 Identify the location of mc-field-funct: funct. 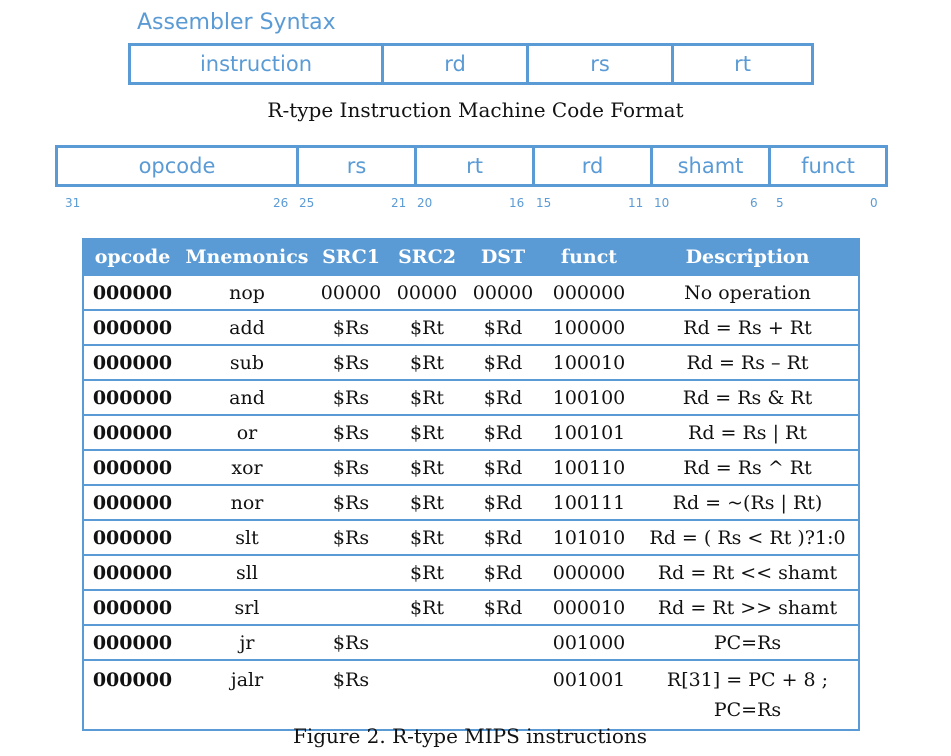
(826, 166).